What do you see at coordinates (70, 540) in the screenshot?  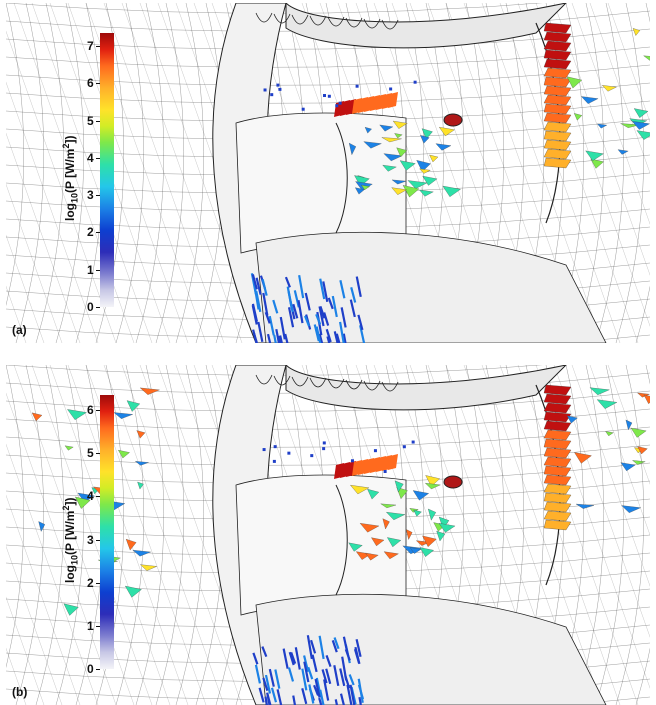 I see `colorbar-title-b: log10(P [W/m2])` at bounding box center [70, 540].